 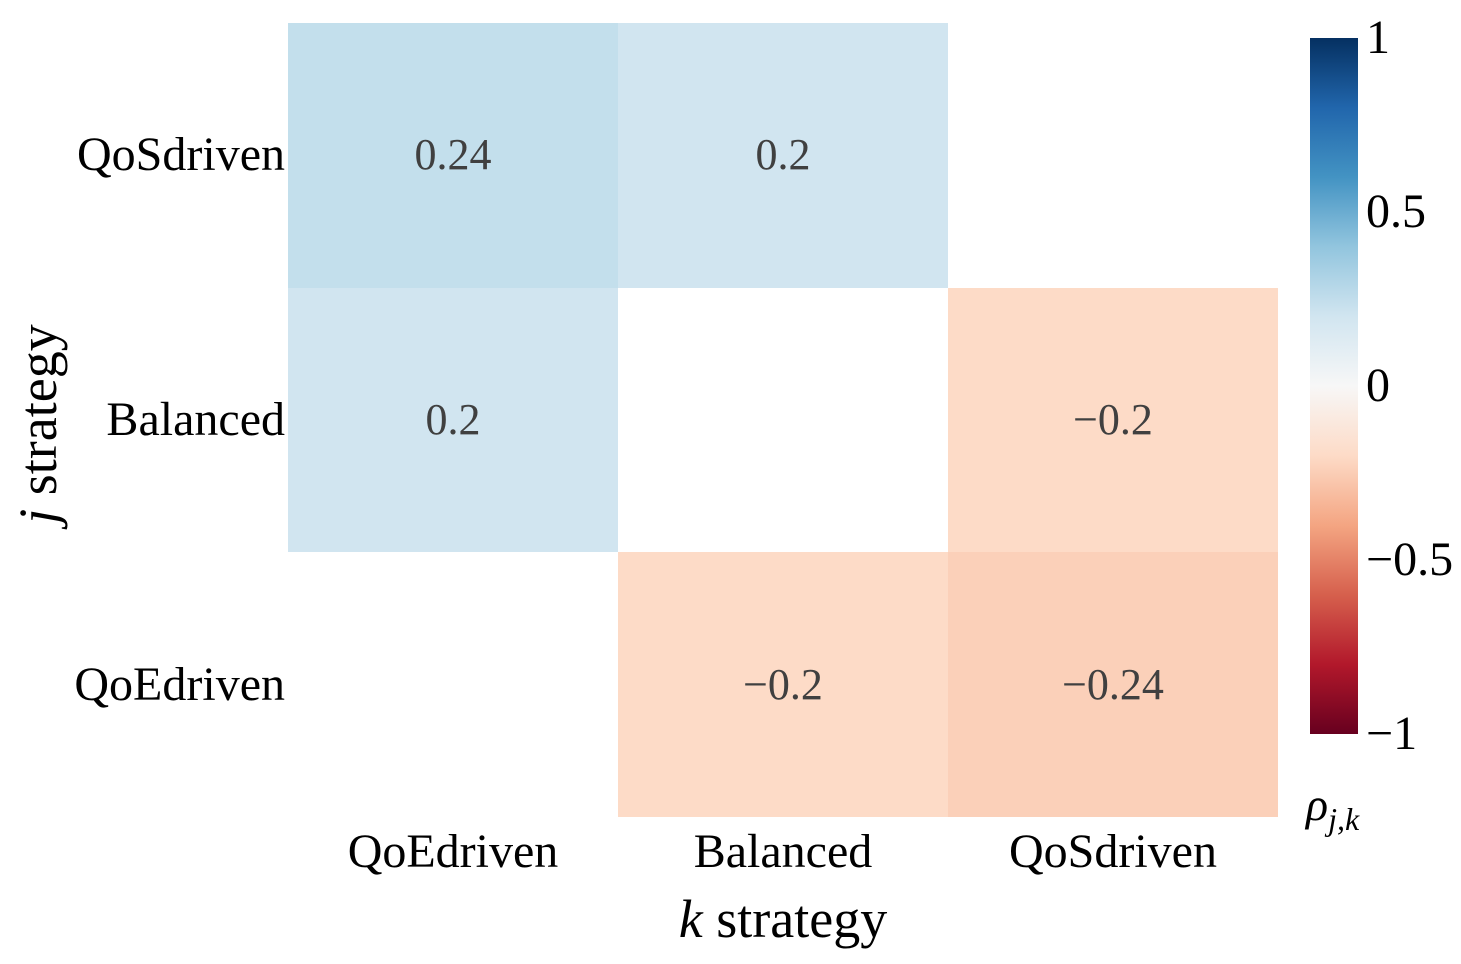 What do you see at coordinates (1344, 819) in the screenshot?
I see `colorbar-label-subscript: j,k` at bounding box center [1344, 819].